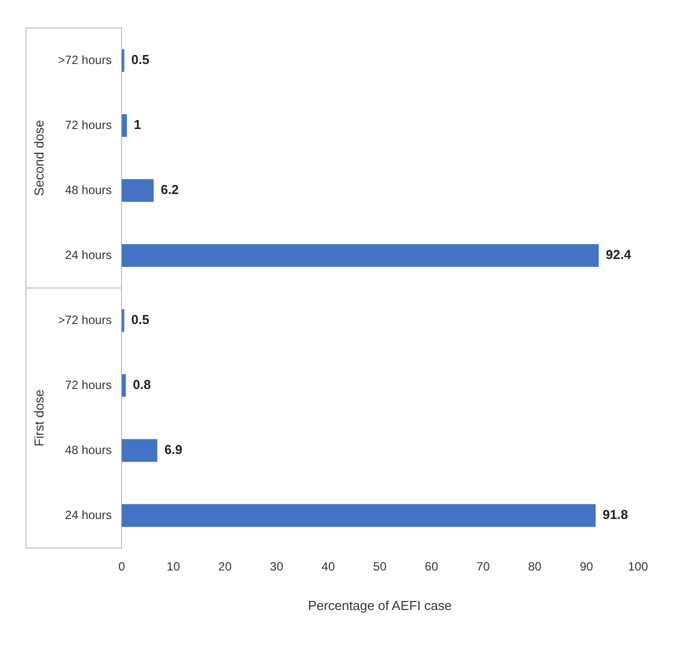 The width and height of the screenshot is (677, 663). Describe the element at coordinates (380, 567) in the screenshot. I see `x-tick-label: 50` at that location.